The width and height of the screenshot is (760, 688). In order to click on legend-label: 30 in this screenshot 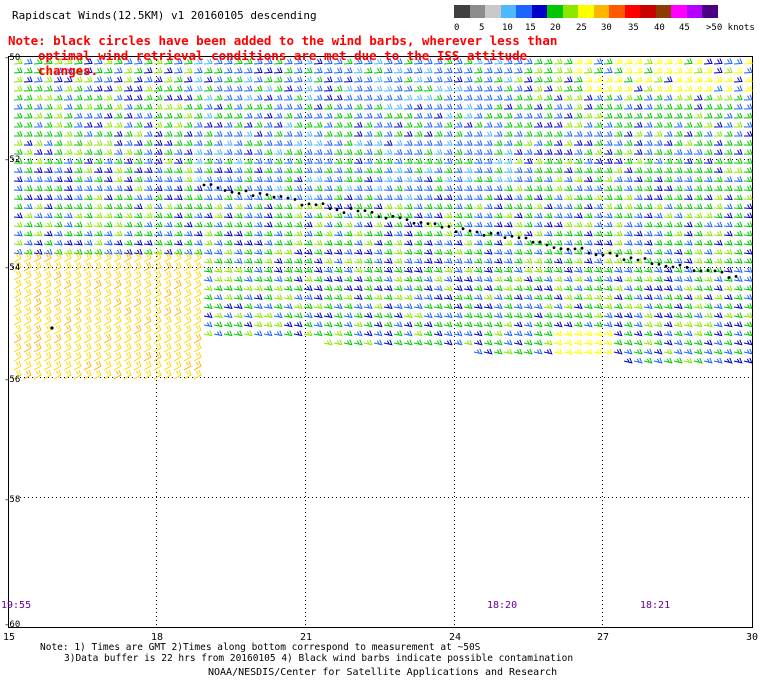, I will do `click(606, 28)`.